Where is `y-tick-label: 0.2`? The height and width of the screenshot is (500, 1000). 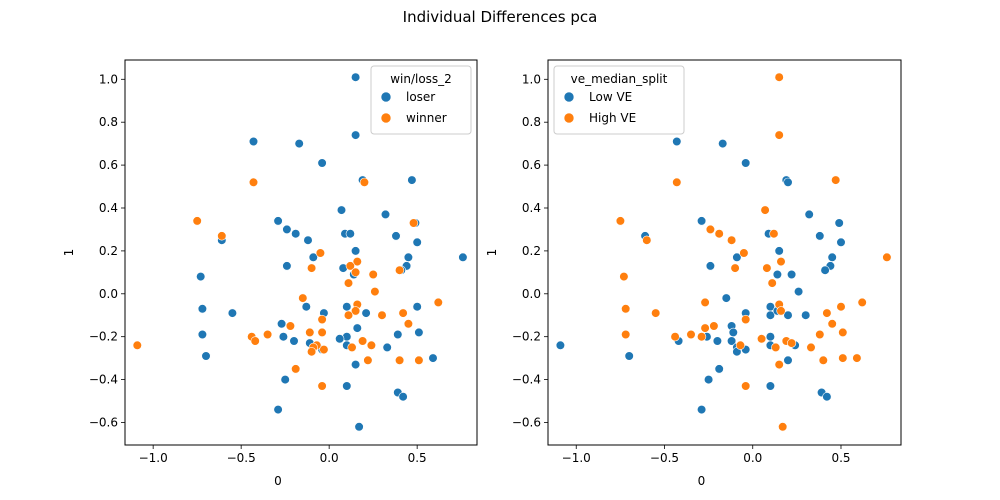
y-tick-label: 0.2 is located at coordinates (108, 251).